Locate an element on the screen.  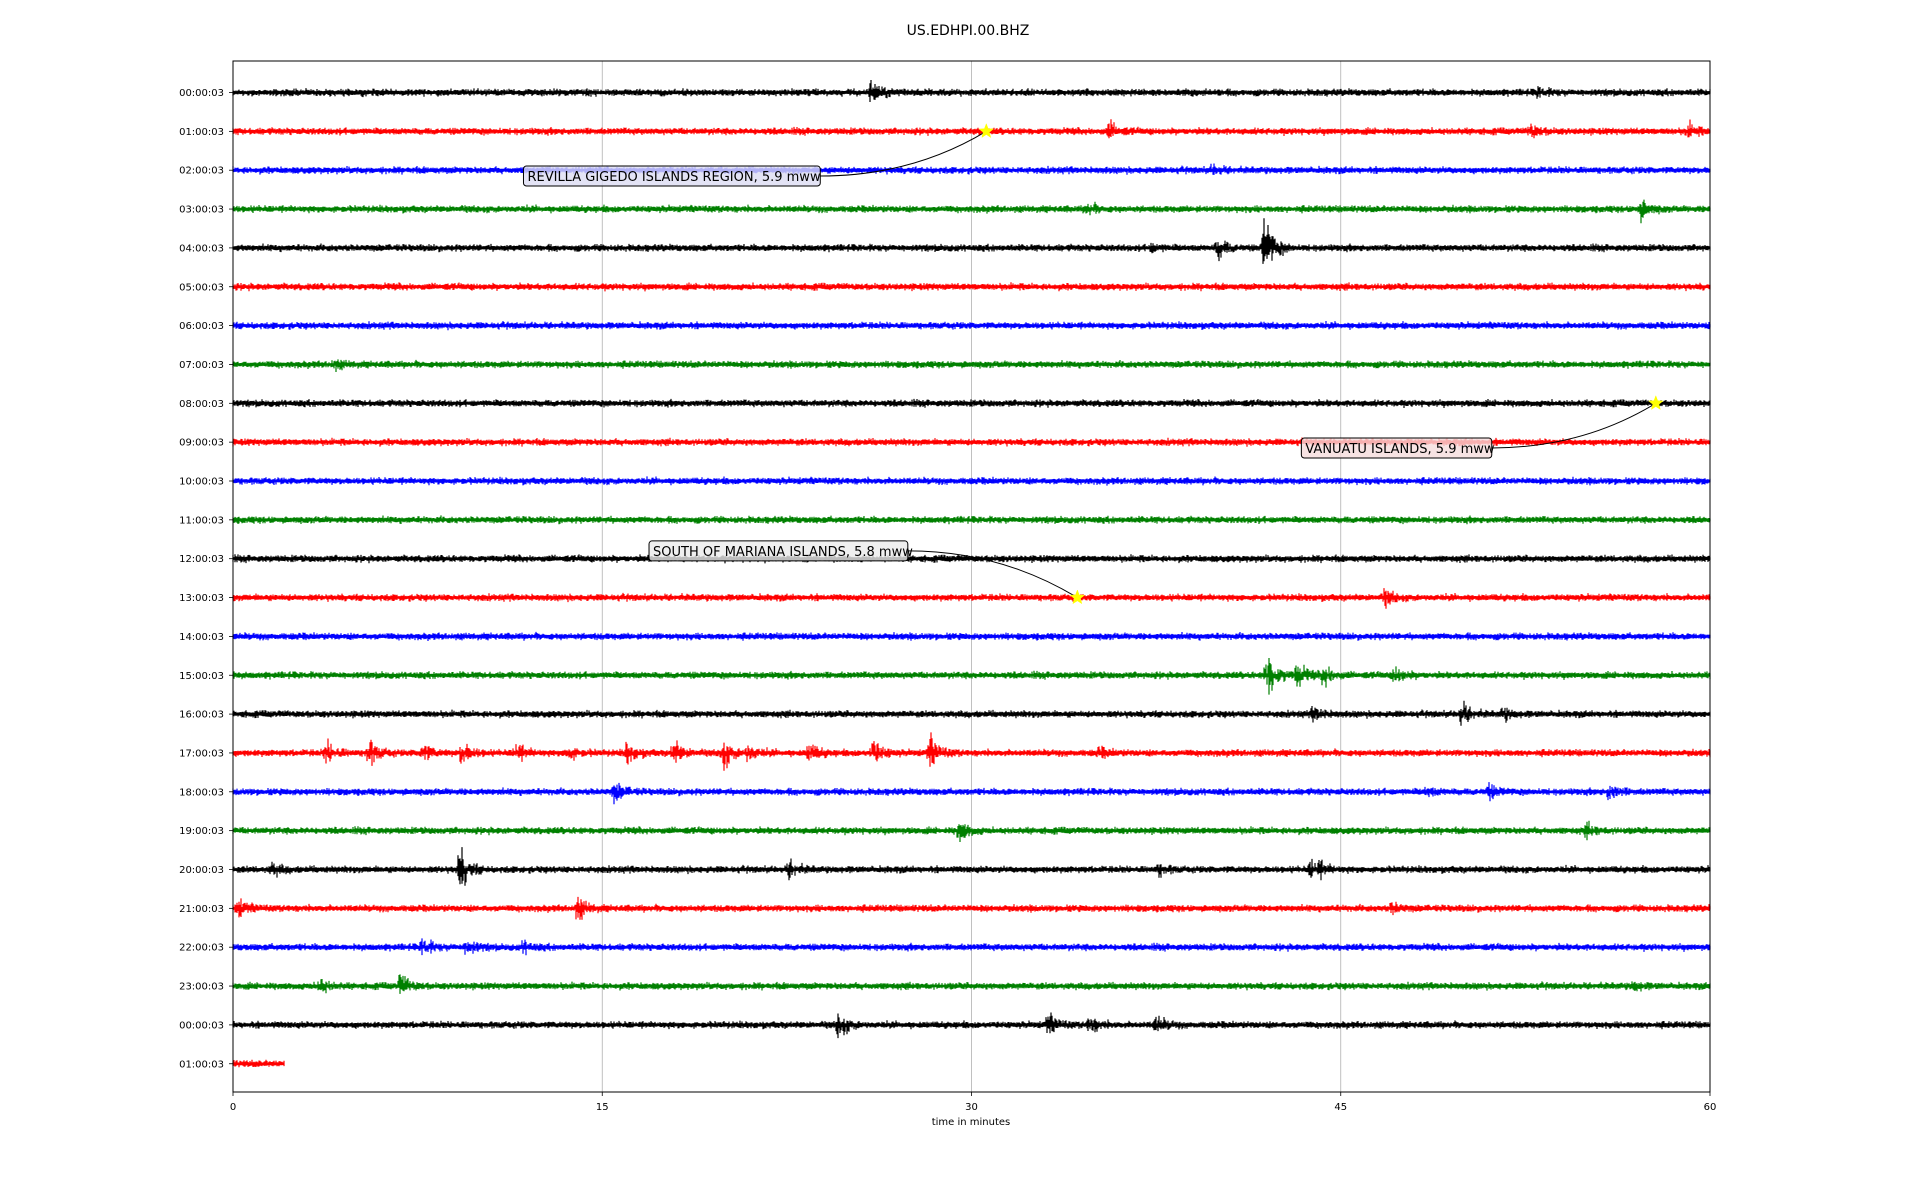
event-annotation: SOUTH OF MARIANA ISLANDS, 5.8 mww is located at coordinates (867, 572).